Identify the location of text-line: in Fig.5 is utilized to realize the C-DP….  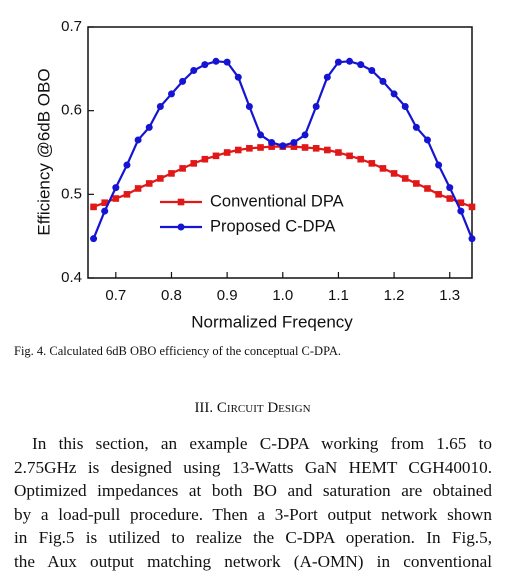
(253, 537).